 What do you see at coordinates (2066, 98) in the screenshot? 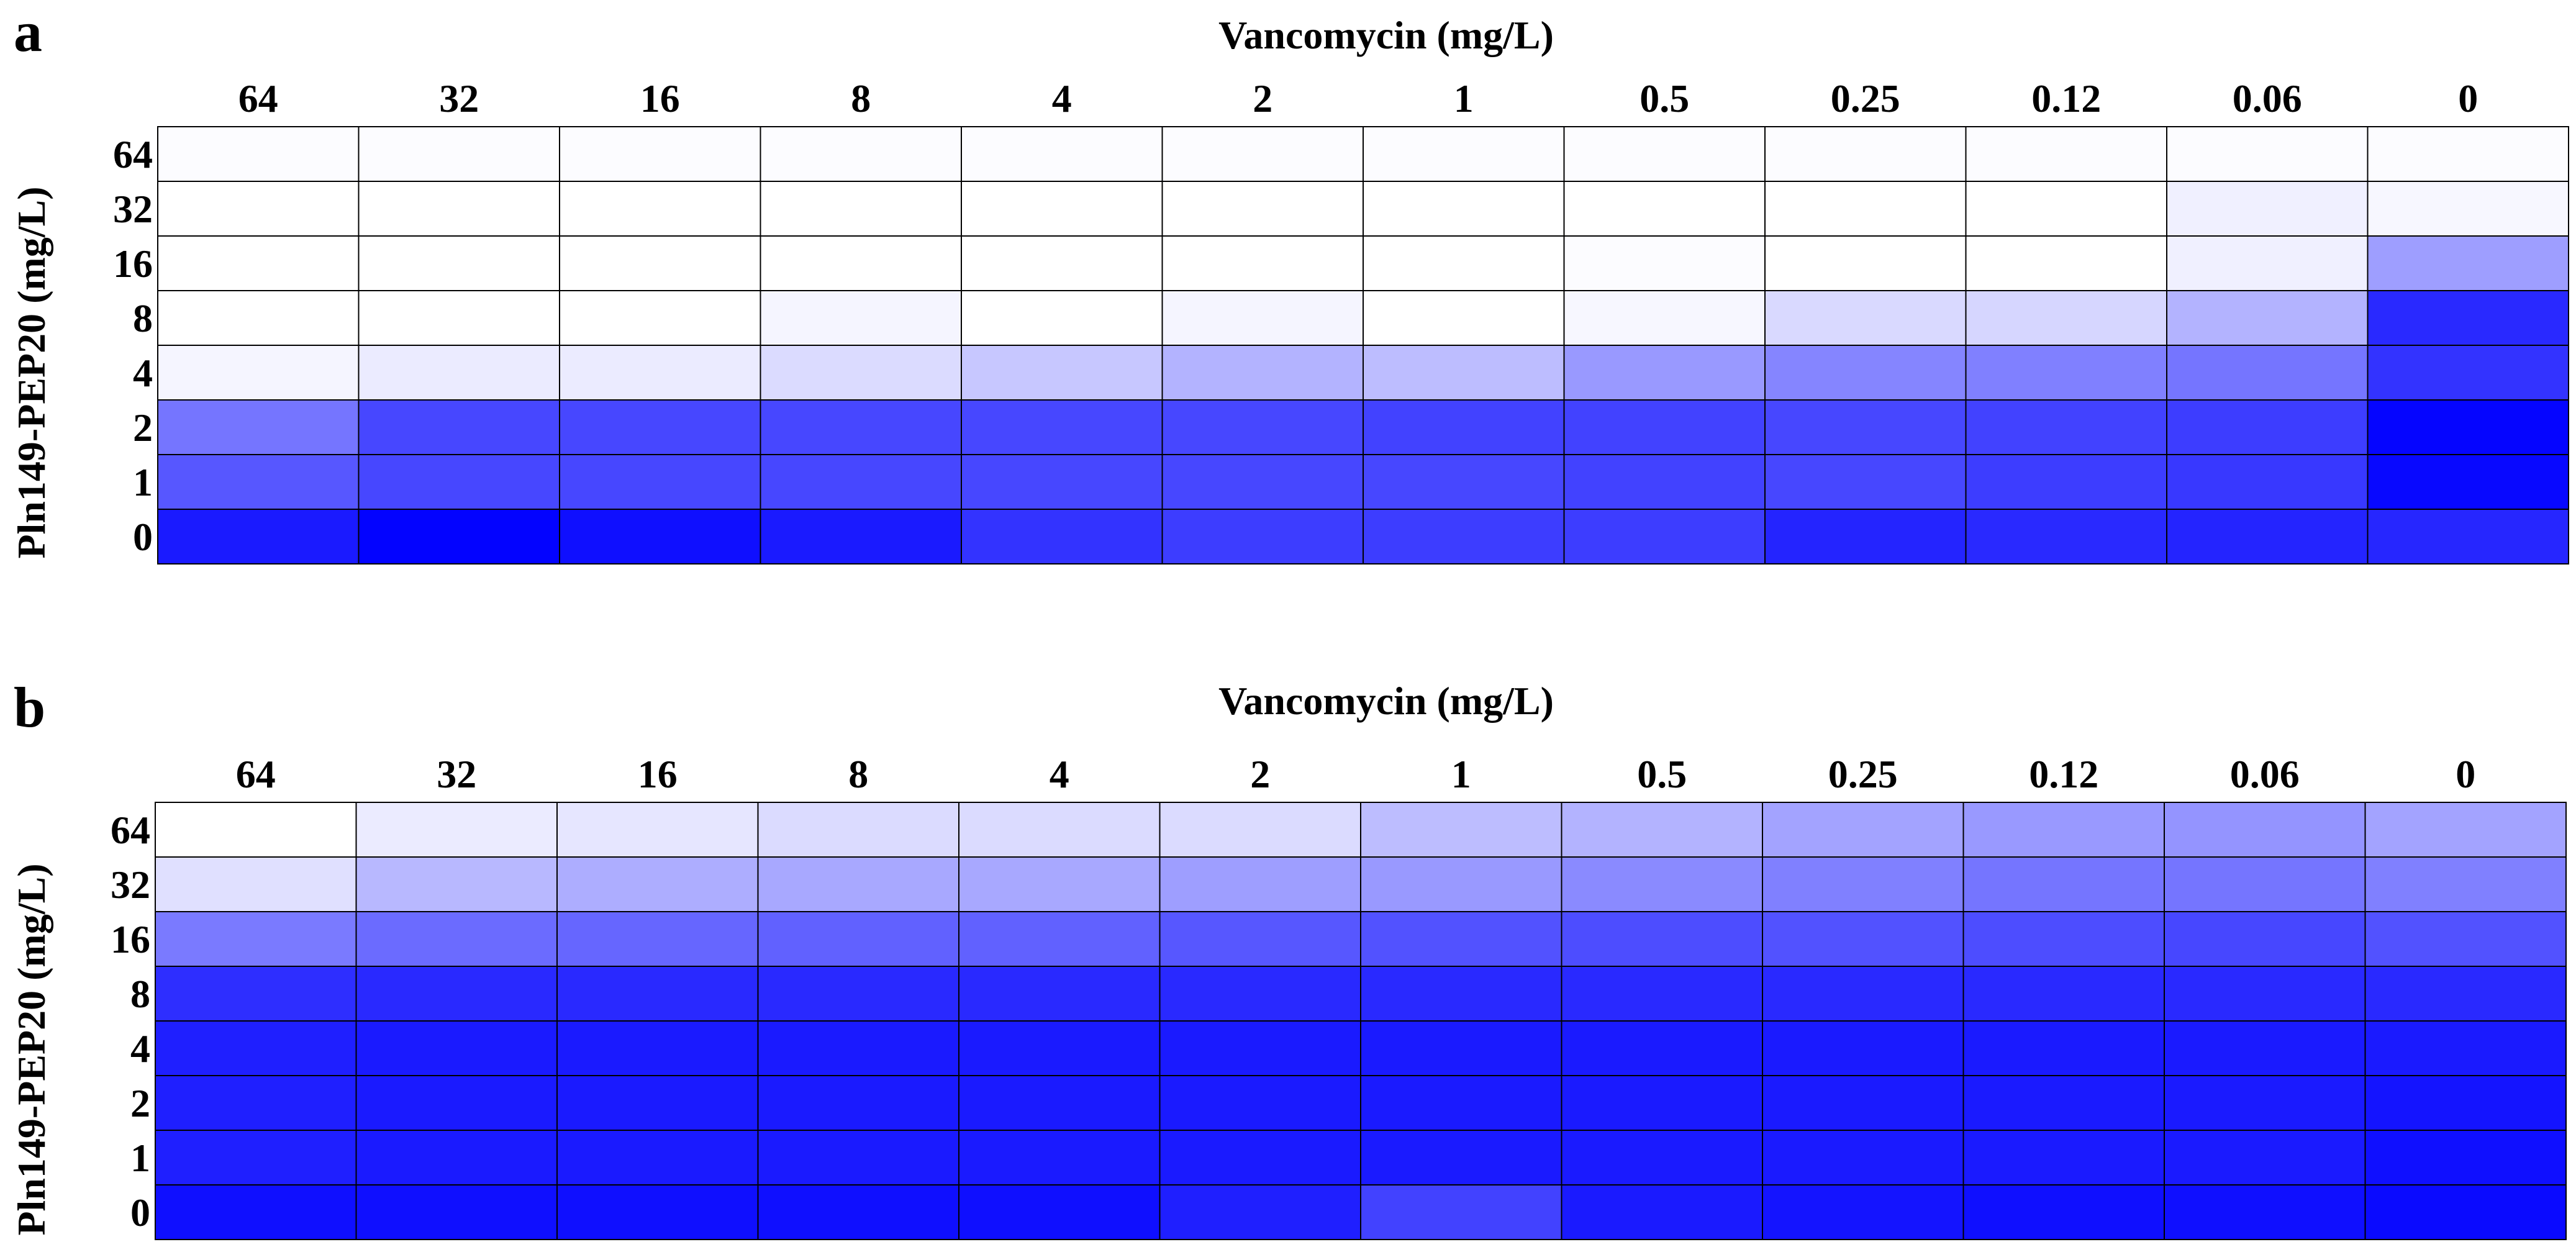
I see `x-tick-label: 0.12` at bounding box center [2066, 98].